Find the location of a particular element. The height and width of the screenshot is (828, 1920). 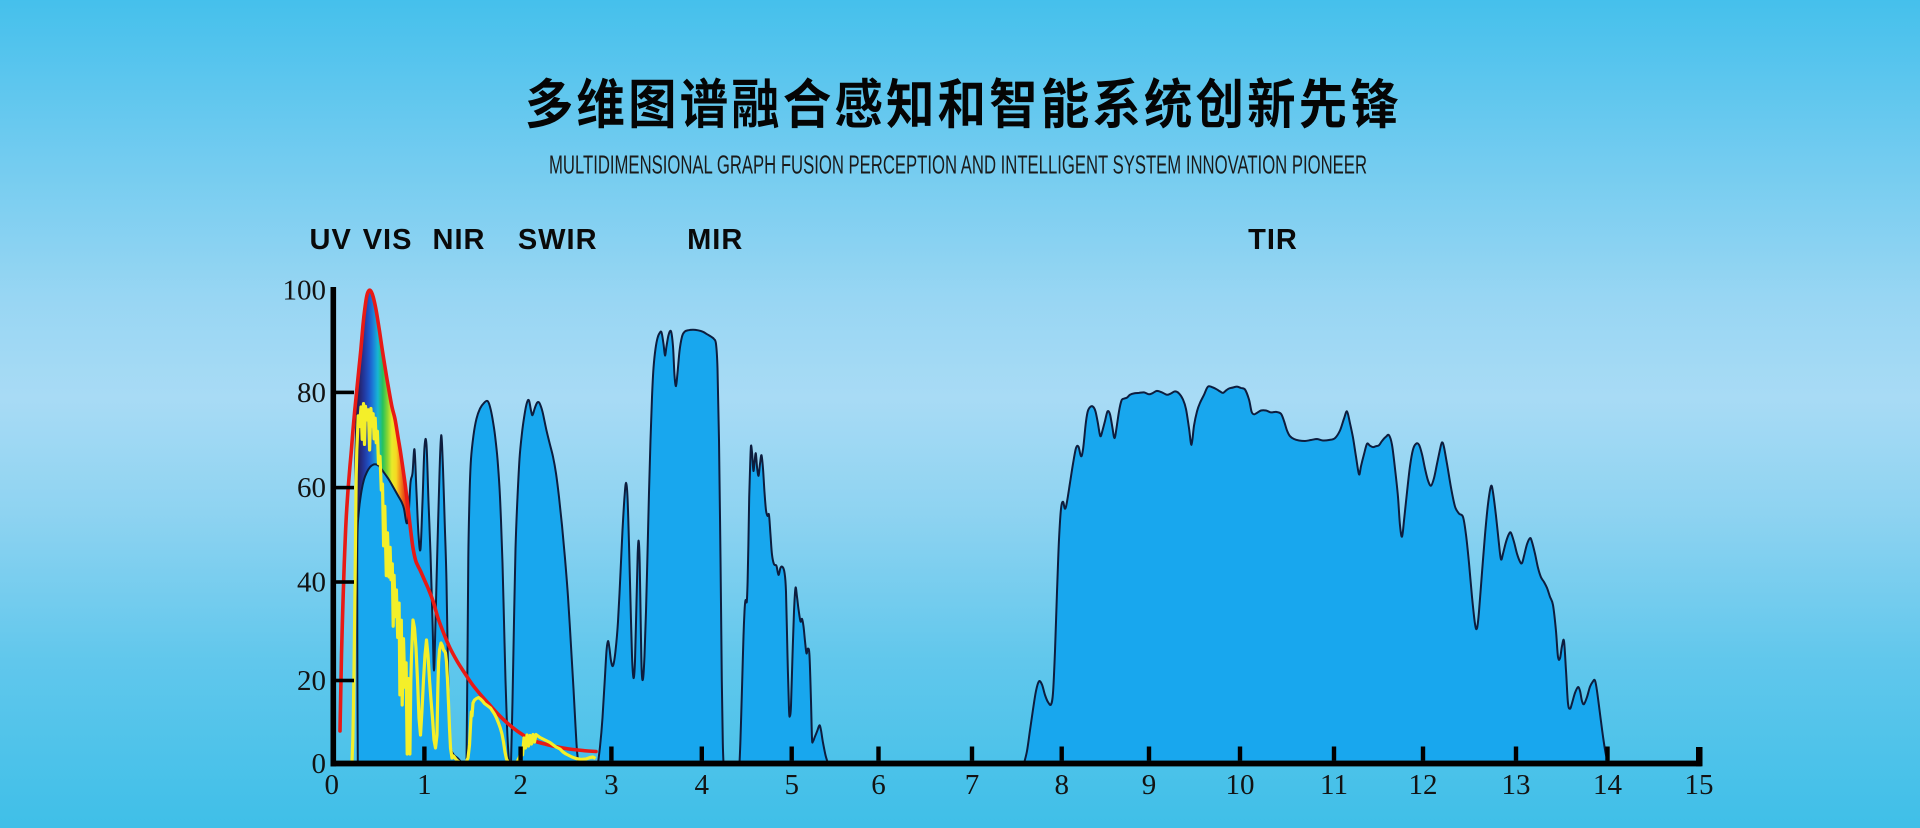

svg-text: UV is located at coordinates (331, 240).